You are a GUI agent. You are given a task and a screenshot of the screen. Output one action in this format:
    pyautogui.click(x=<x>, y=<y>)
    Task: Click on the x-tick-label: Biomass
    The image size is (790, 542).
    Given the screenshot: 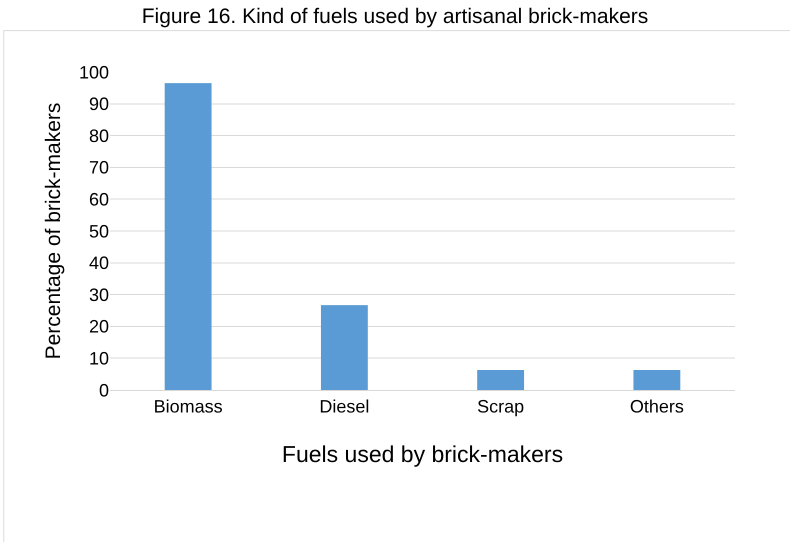 What is the action you would take?
    pyautogui.click(x=188, y=406)
    